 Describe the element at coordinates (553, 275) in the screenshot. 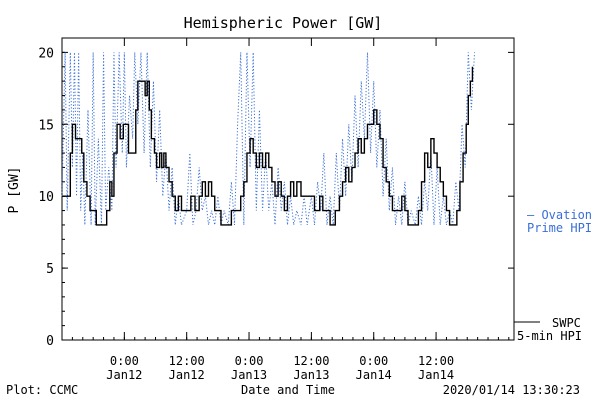

I see `legend: — Ovation Prime HPI SWPC 5-min HPI` at that location.